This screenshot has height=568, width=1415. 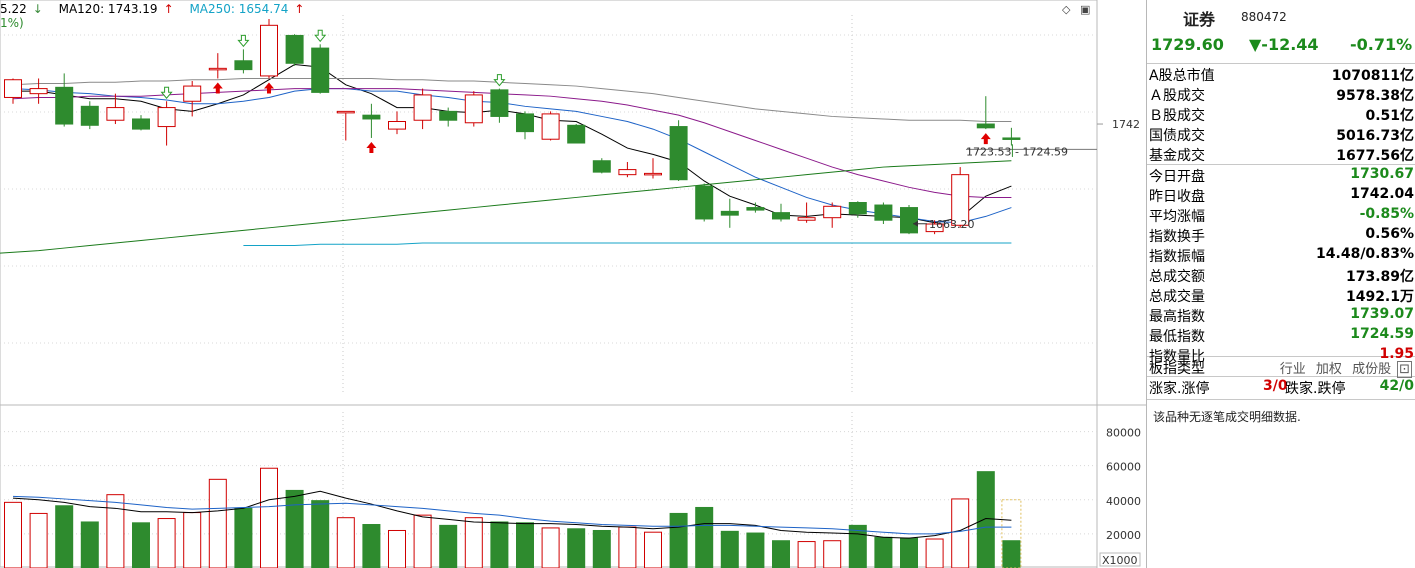 What do you see at coordinates (1275, 386) in the screenshot?
I see `up-count-value: 3/0` at bounding box center [1275, 386].